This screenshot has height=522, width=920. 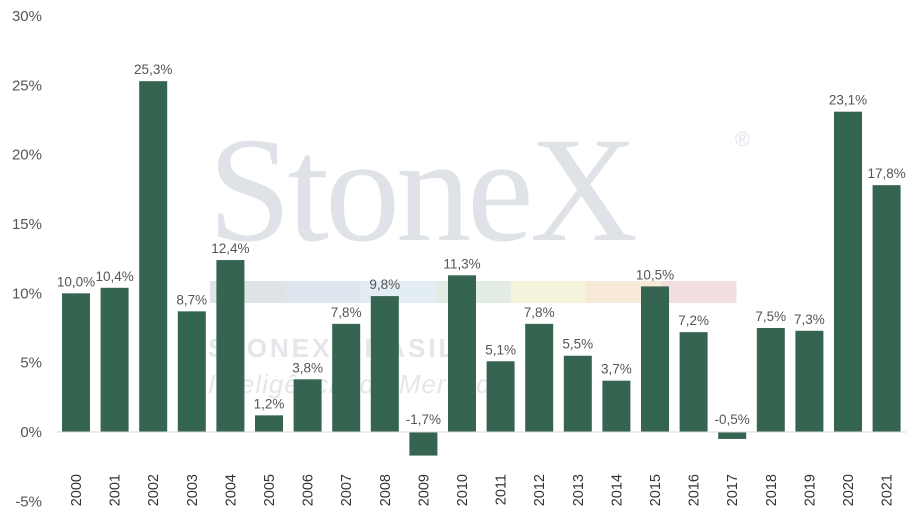 What do you see at coordinates (462, 353) in the screenshot?
I see `bar-2010` at bounding box center [462, 353].